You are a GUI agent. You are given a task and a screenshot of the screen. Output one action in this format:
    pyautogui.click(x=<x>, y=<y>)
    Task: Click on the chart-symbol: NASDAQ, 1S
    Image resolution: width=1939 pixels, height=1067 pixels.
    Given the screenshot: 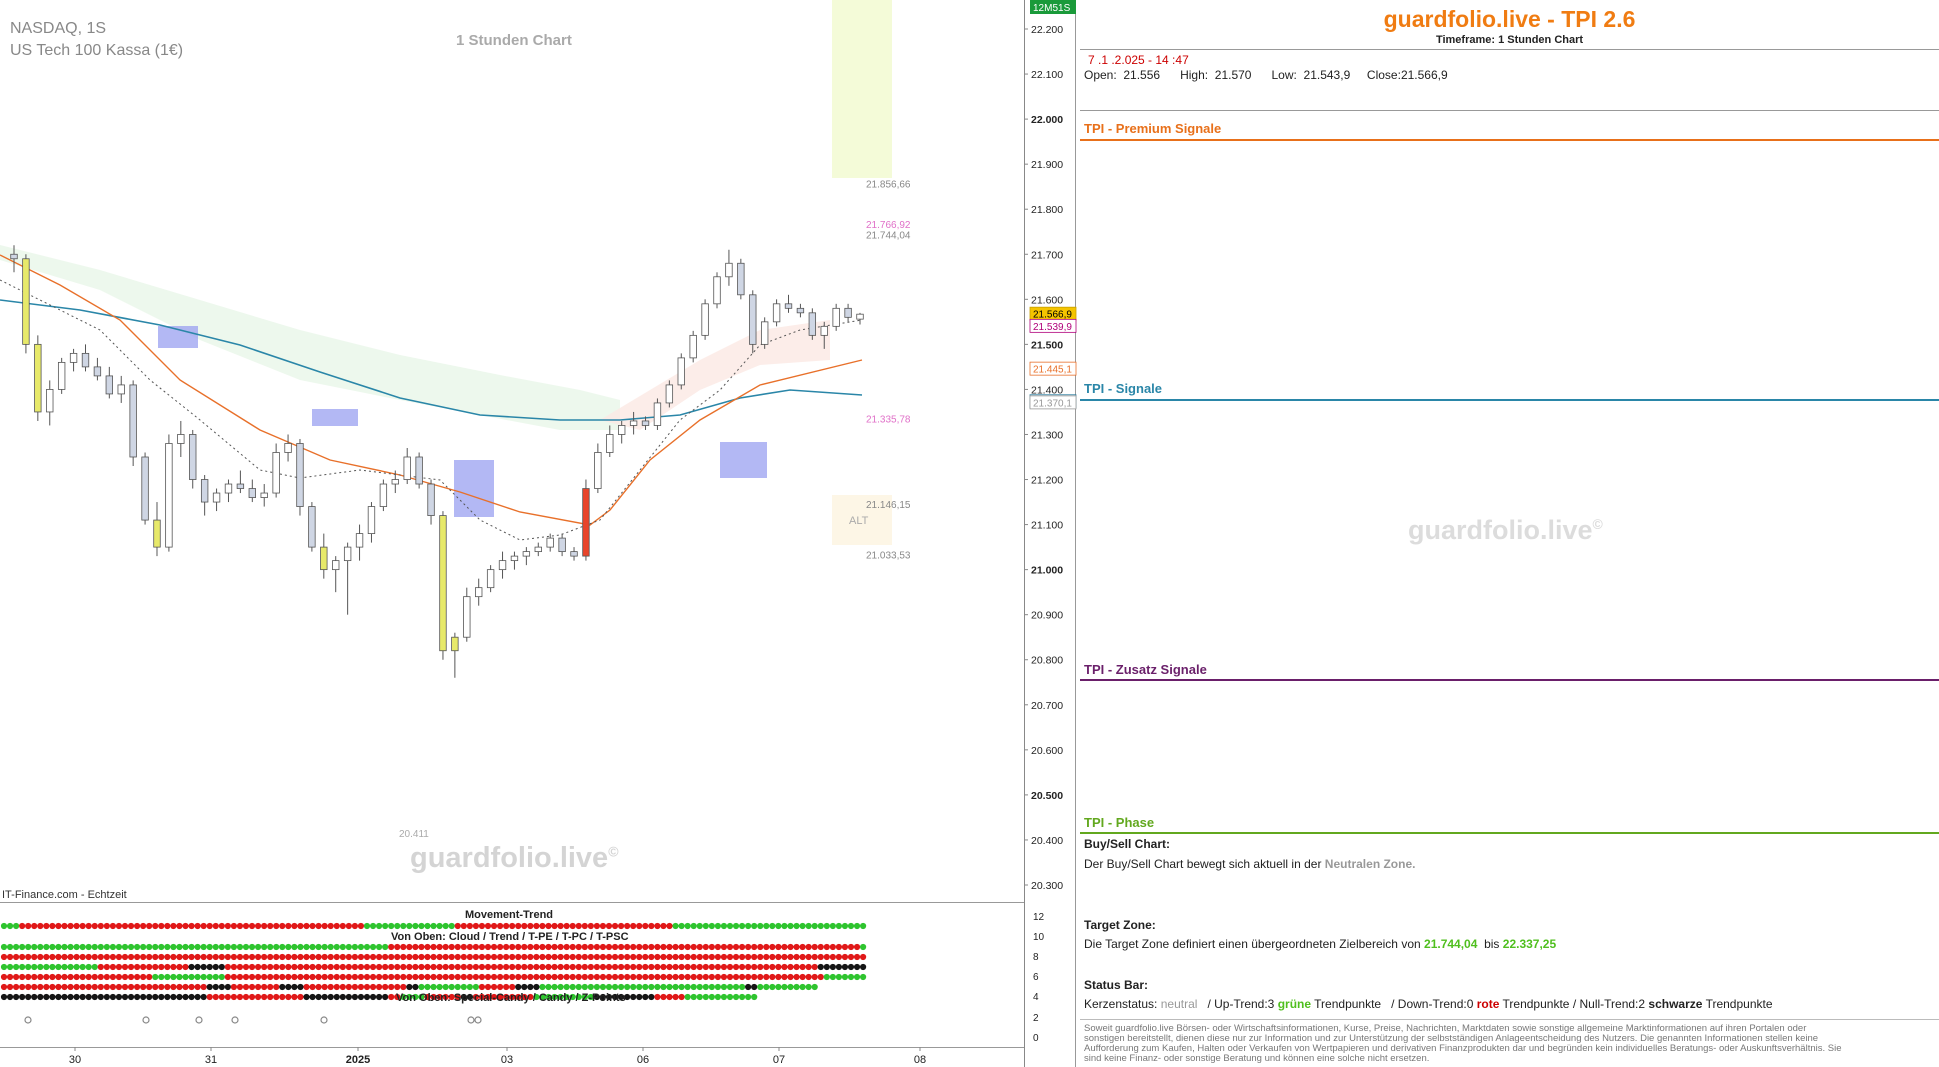 What is the action you would take?
    pyautogui.click(x=58, y=28)
    